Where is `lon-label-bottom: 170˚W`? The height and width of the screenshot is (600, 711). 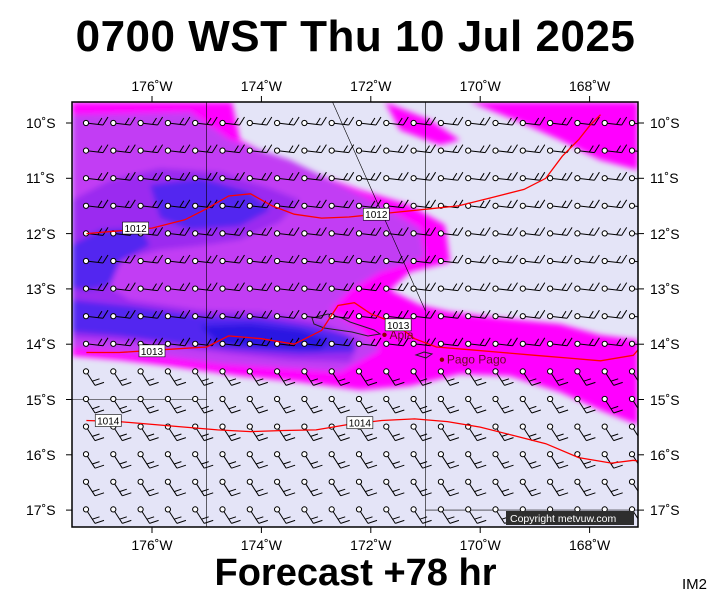 lon-label-bottom: 170˚W is located at coordinates (480, 545).